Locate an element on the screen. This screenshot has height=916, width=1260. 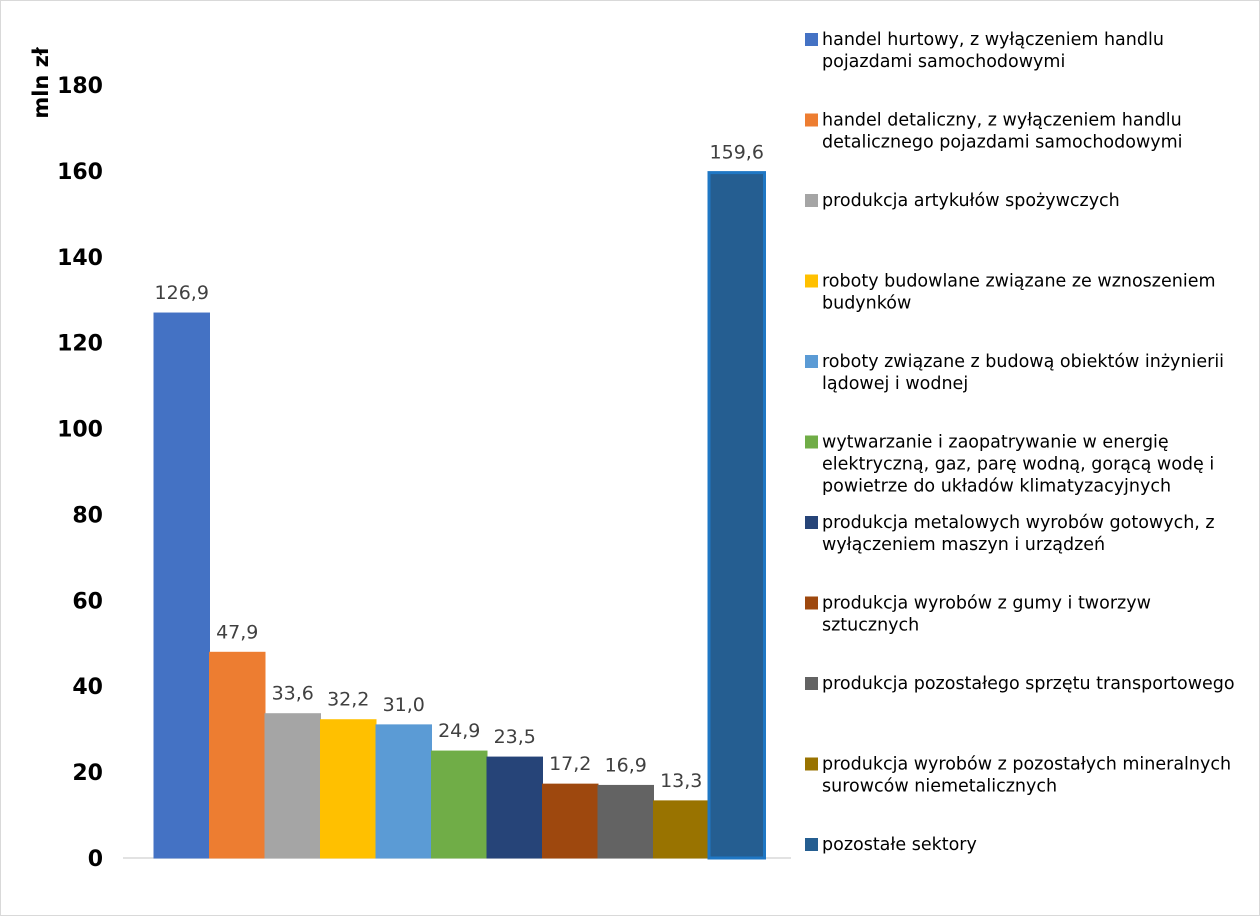
y-tick-label: 140 is located at coordinates (80, 258).